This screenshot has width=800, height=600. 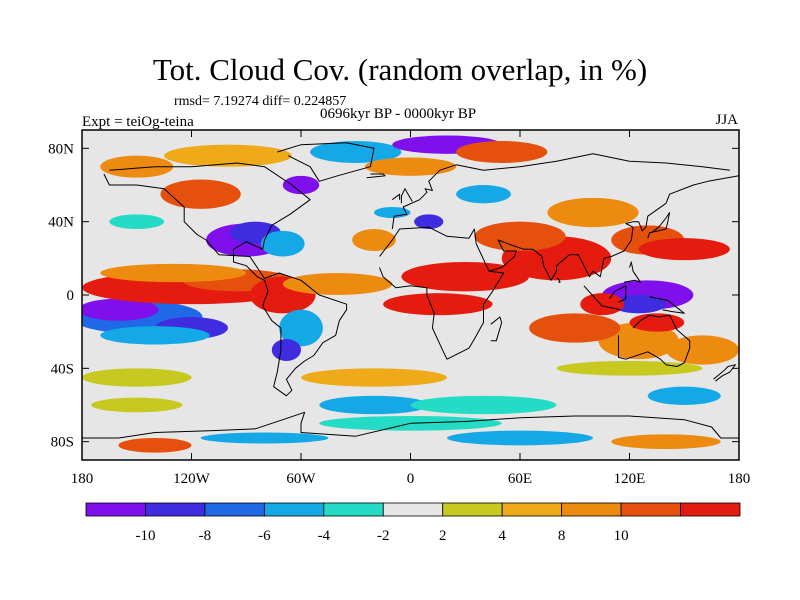 I want to click on color-legend: -10 -8 -6 -4 -2 2 4 8 10, so click(x=413, y=523).